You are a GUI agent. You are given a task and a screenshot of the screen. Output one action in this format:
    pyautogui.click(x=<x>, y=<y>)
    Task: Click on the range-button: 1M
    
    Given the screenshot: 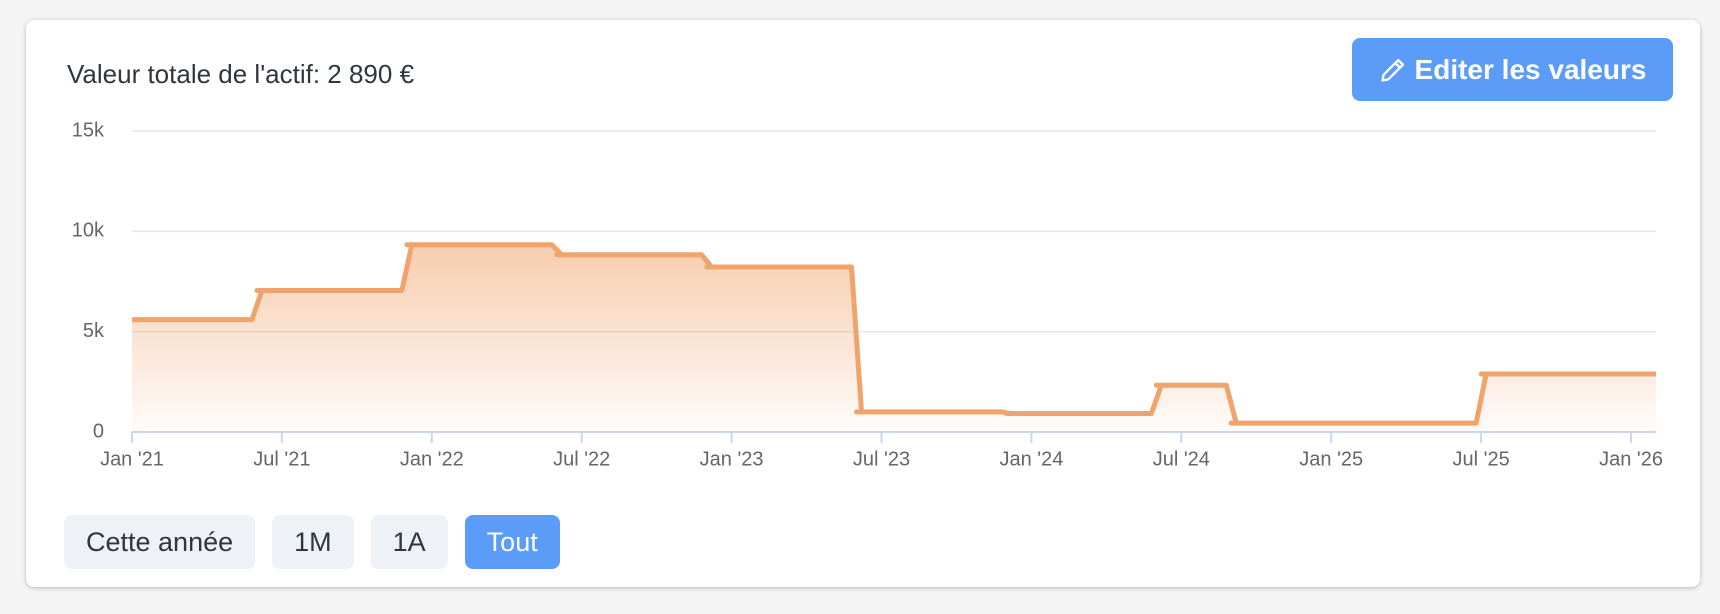 What is the action you would take?
    pyautogui.click(x=313, y=542)
    